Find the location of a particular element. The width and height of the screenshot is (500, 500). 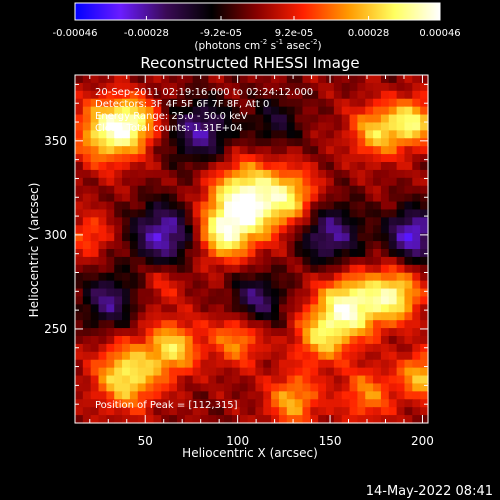

annotation-line: Clean Total counts: 1.31E+04 is located at coordinates (169, 128).